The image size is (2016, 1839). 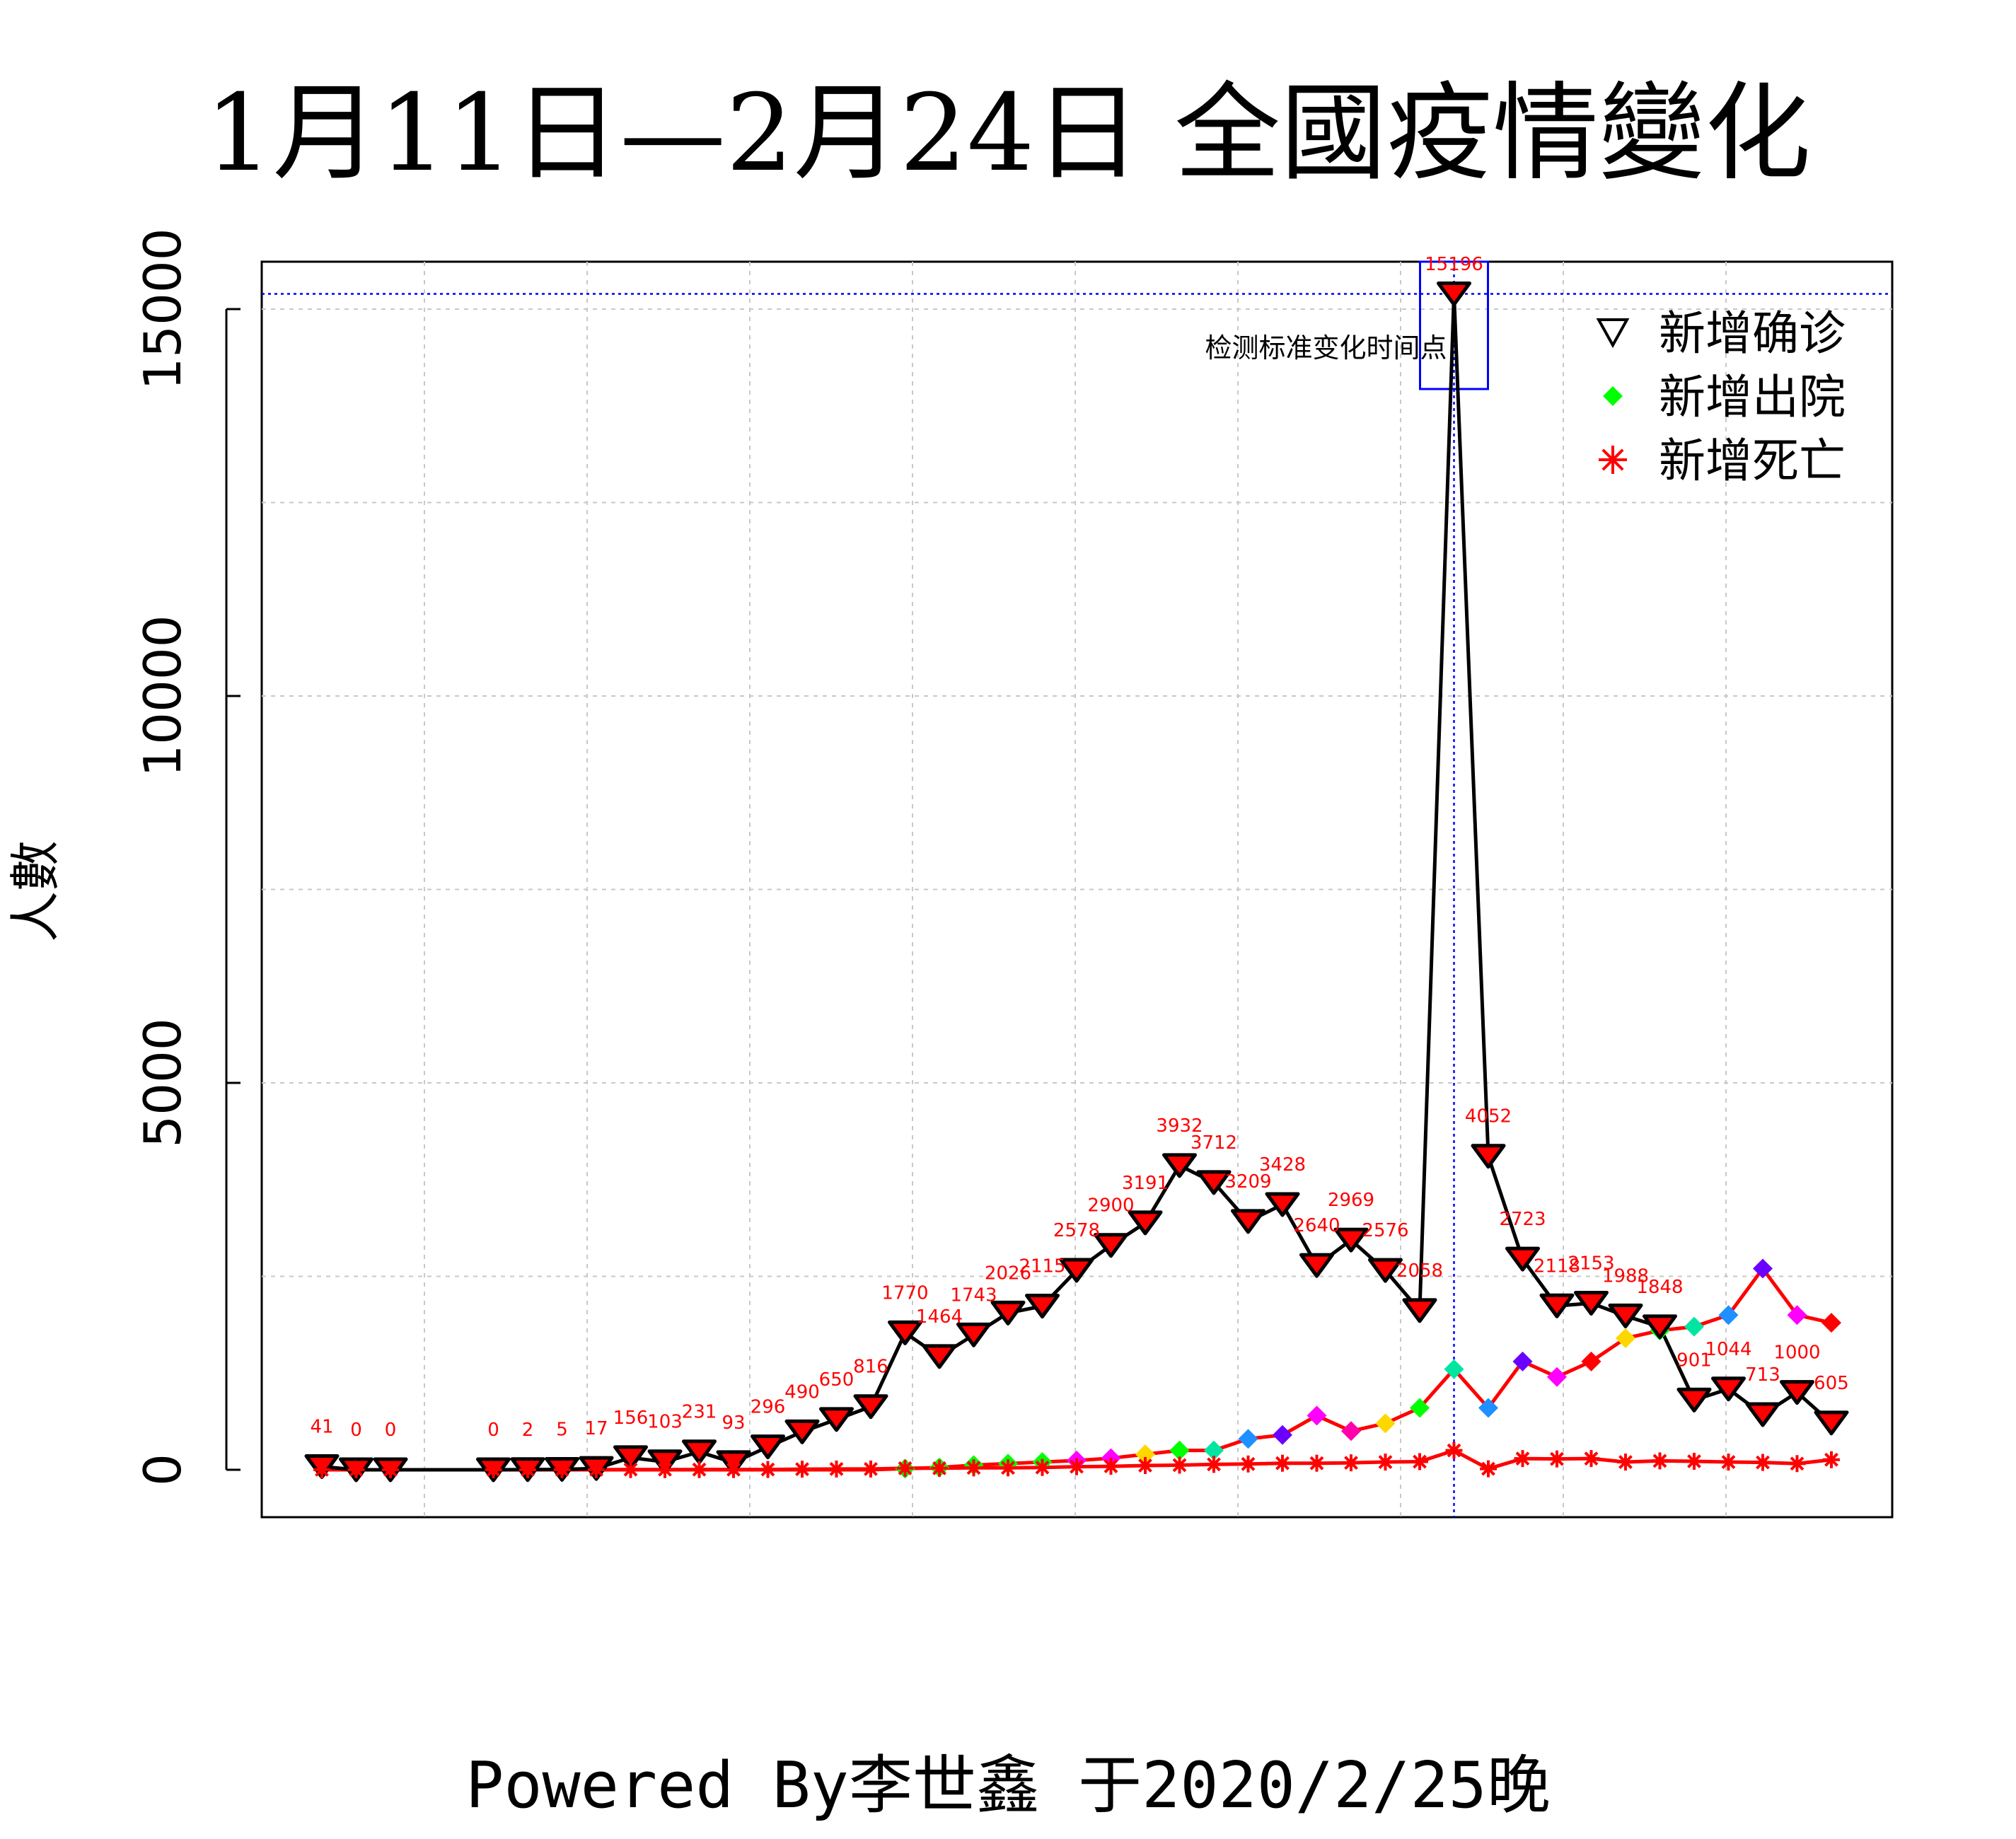 I want to click on data-label-confirmed: 41, so click(x=321, y=1427).